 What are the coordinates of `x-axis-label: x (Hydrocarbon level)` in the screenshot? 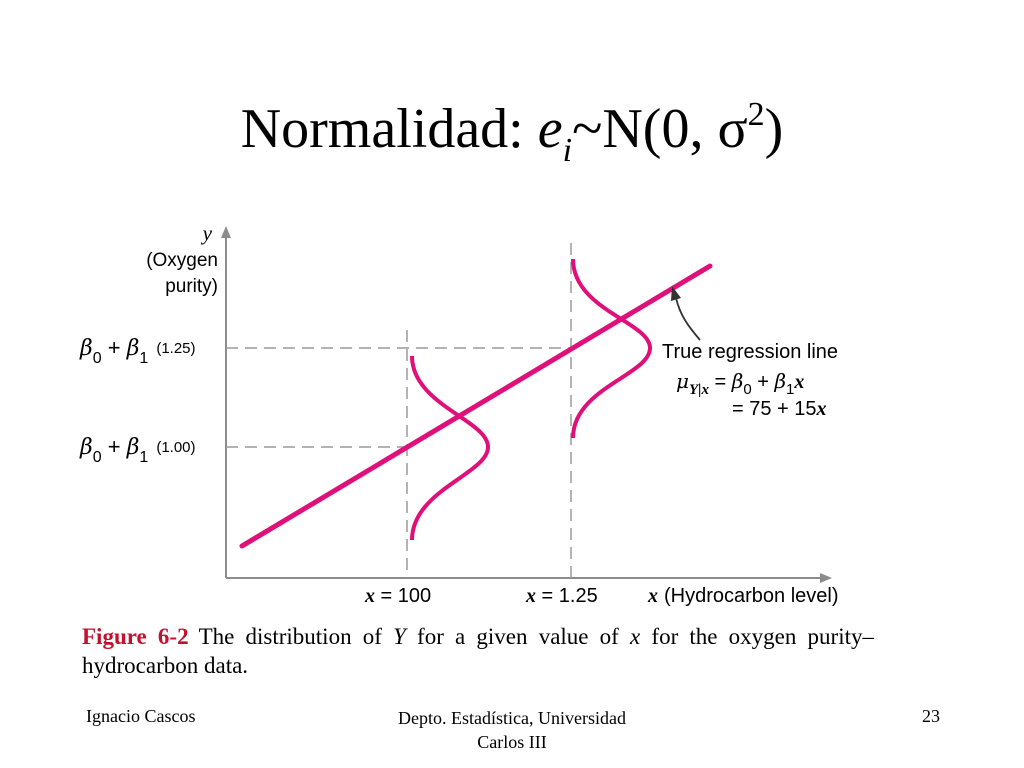 It's located at (743, 596).